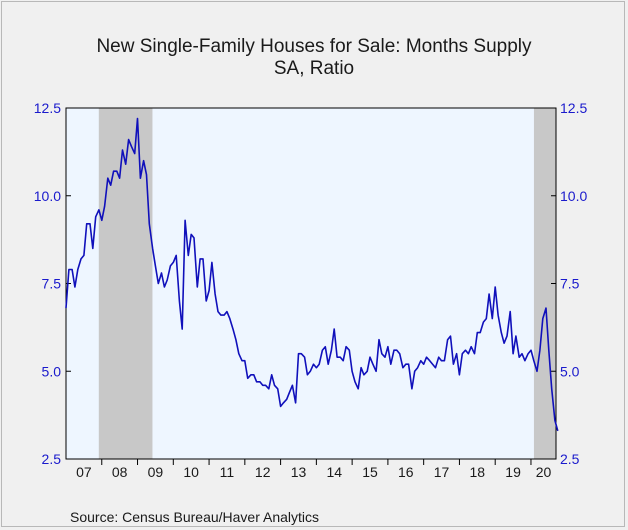  What do you see at coordinates (52, 371) in the screenshot?
I see `y-tick-label-left: 5.0` at bounding box center [52, 371].